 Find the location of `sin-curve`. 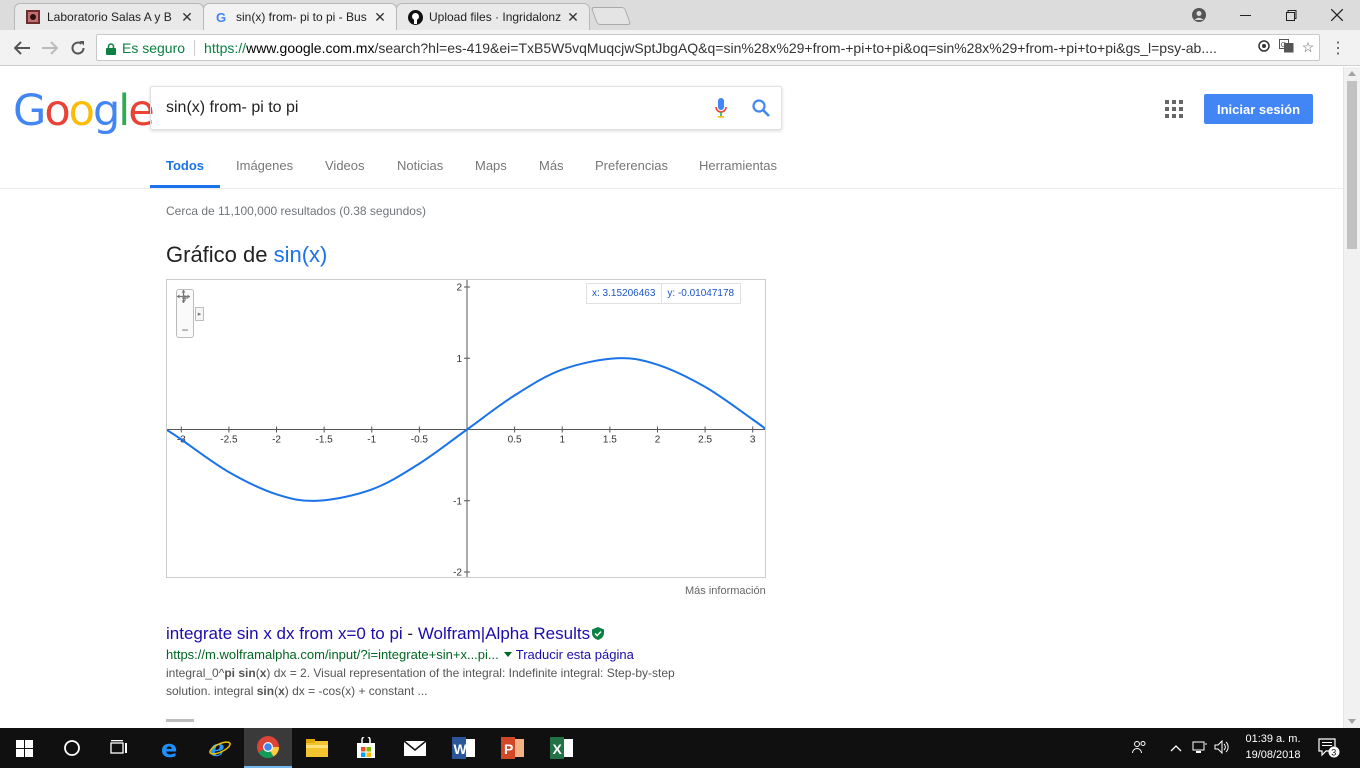

sin-curve is located at coordinates (466, 429).